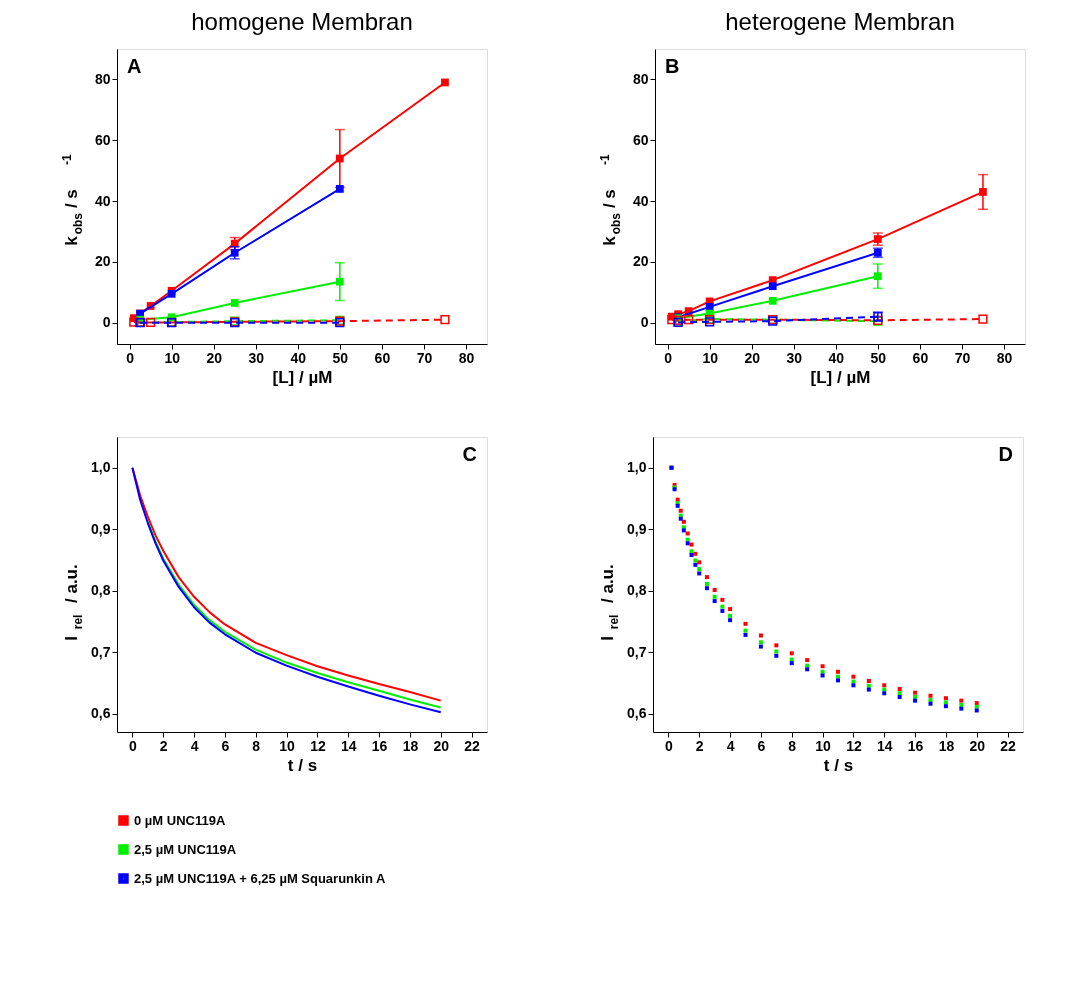 Image resolution: width=1070 pixels, height=986 pixels. What do you see at coordinates (469, 454) in the screenshot?
I see `annotation: C` at bounding box center [469, 454].